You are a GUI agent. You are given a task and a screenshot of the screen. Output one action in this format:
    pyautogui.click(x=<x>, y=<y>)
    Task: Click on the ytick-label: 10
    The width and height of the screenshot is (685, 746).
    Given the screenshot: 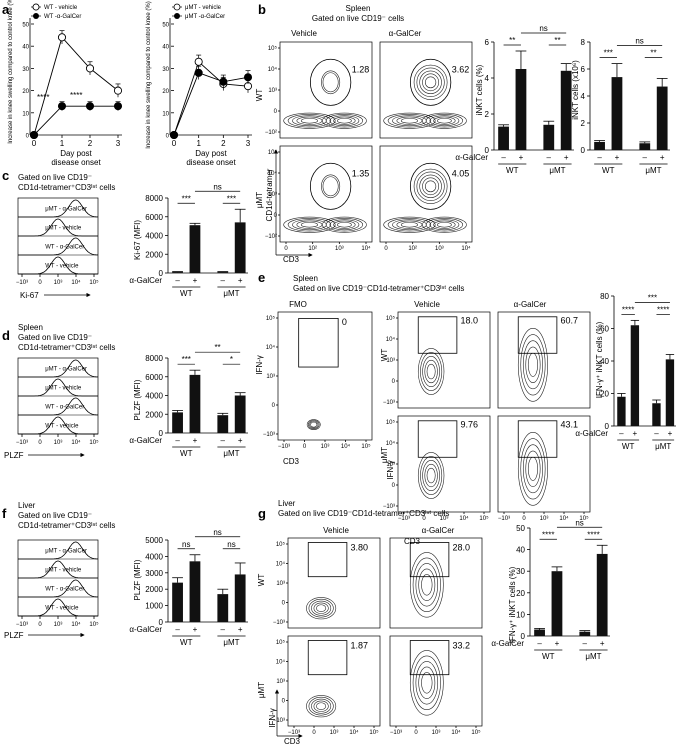 What is the action you would take?
    pyautogui.click(x=25, y=114)
    